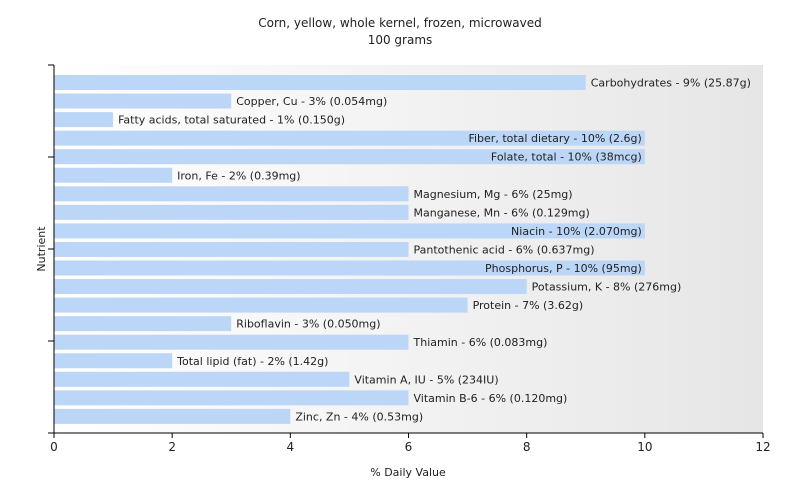  I want to click on bar-label: Total lipid (fat) - 2% (1.42g), so click(252, 361).